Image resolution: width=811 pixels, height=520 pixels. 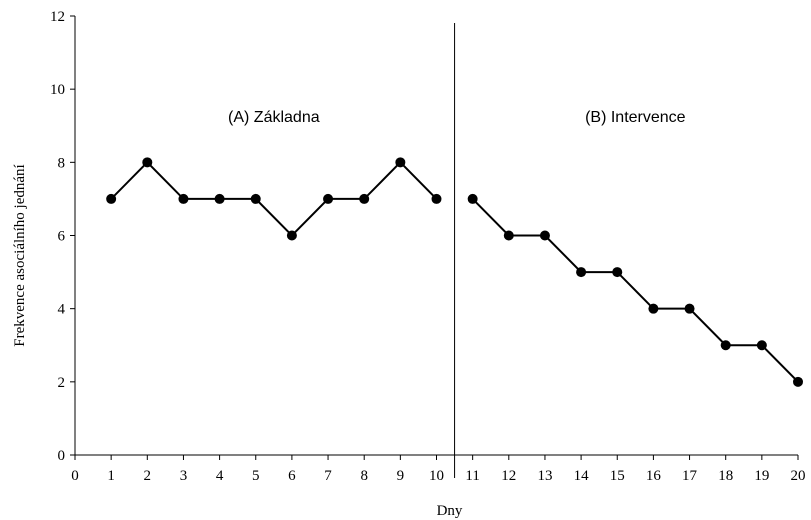 What do you see at coordinates (256, 476) in the screenshot?
I see `x-tick-label: 5` at bounding box center [256, 476].